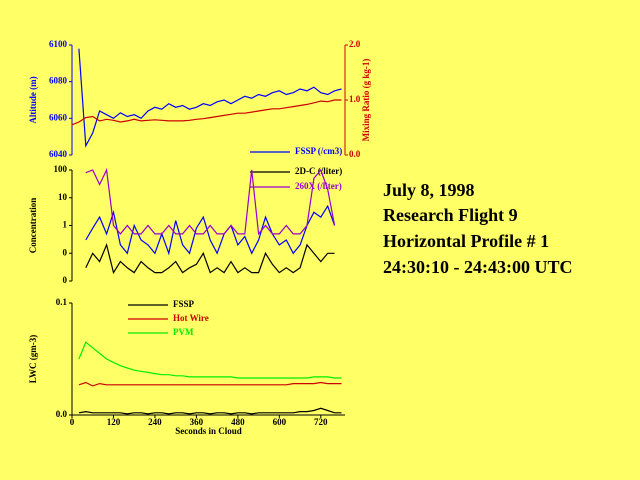 The image size is (640, 480). What do you see at coordinates (63, 197) in the screenshot?
I see `y-tick-label: 10` at bounding box center [63, 197].